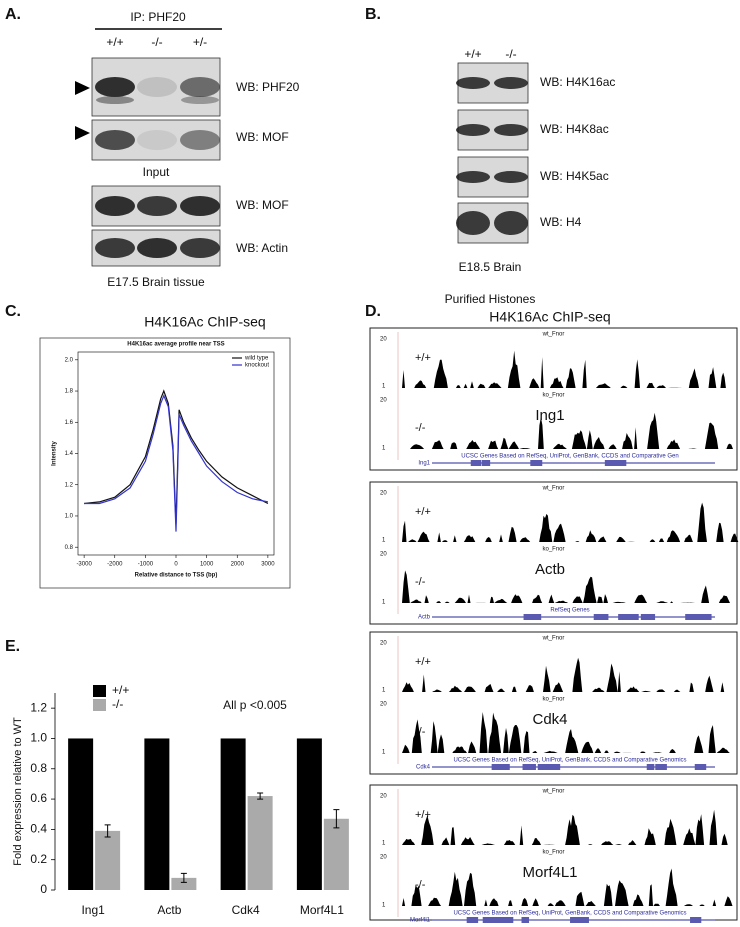 The width and height of the screenshot is (740, 927). I want to click on gene-name: Morf4L1, so click(549, 872).